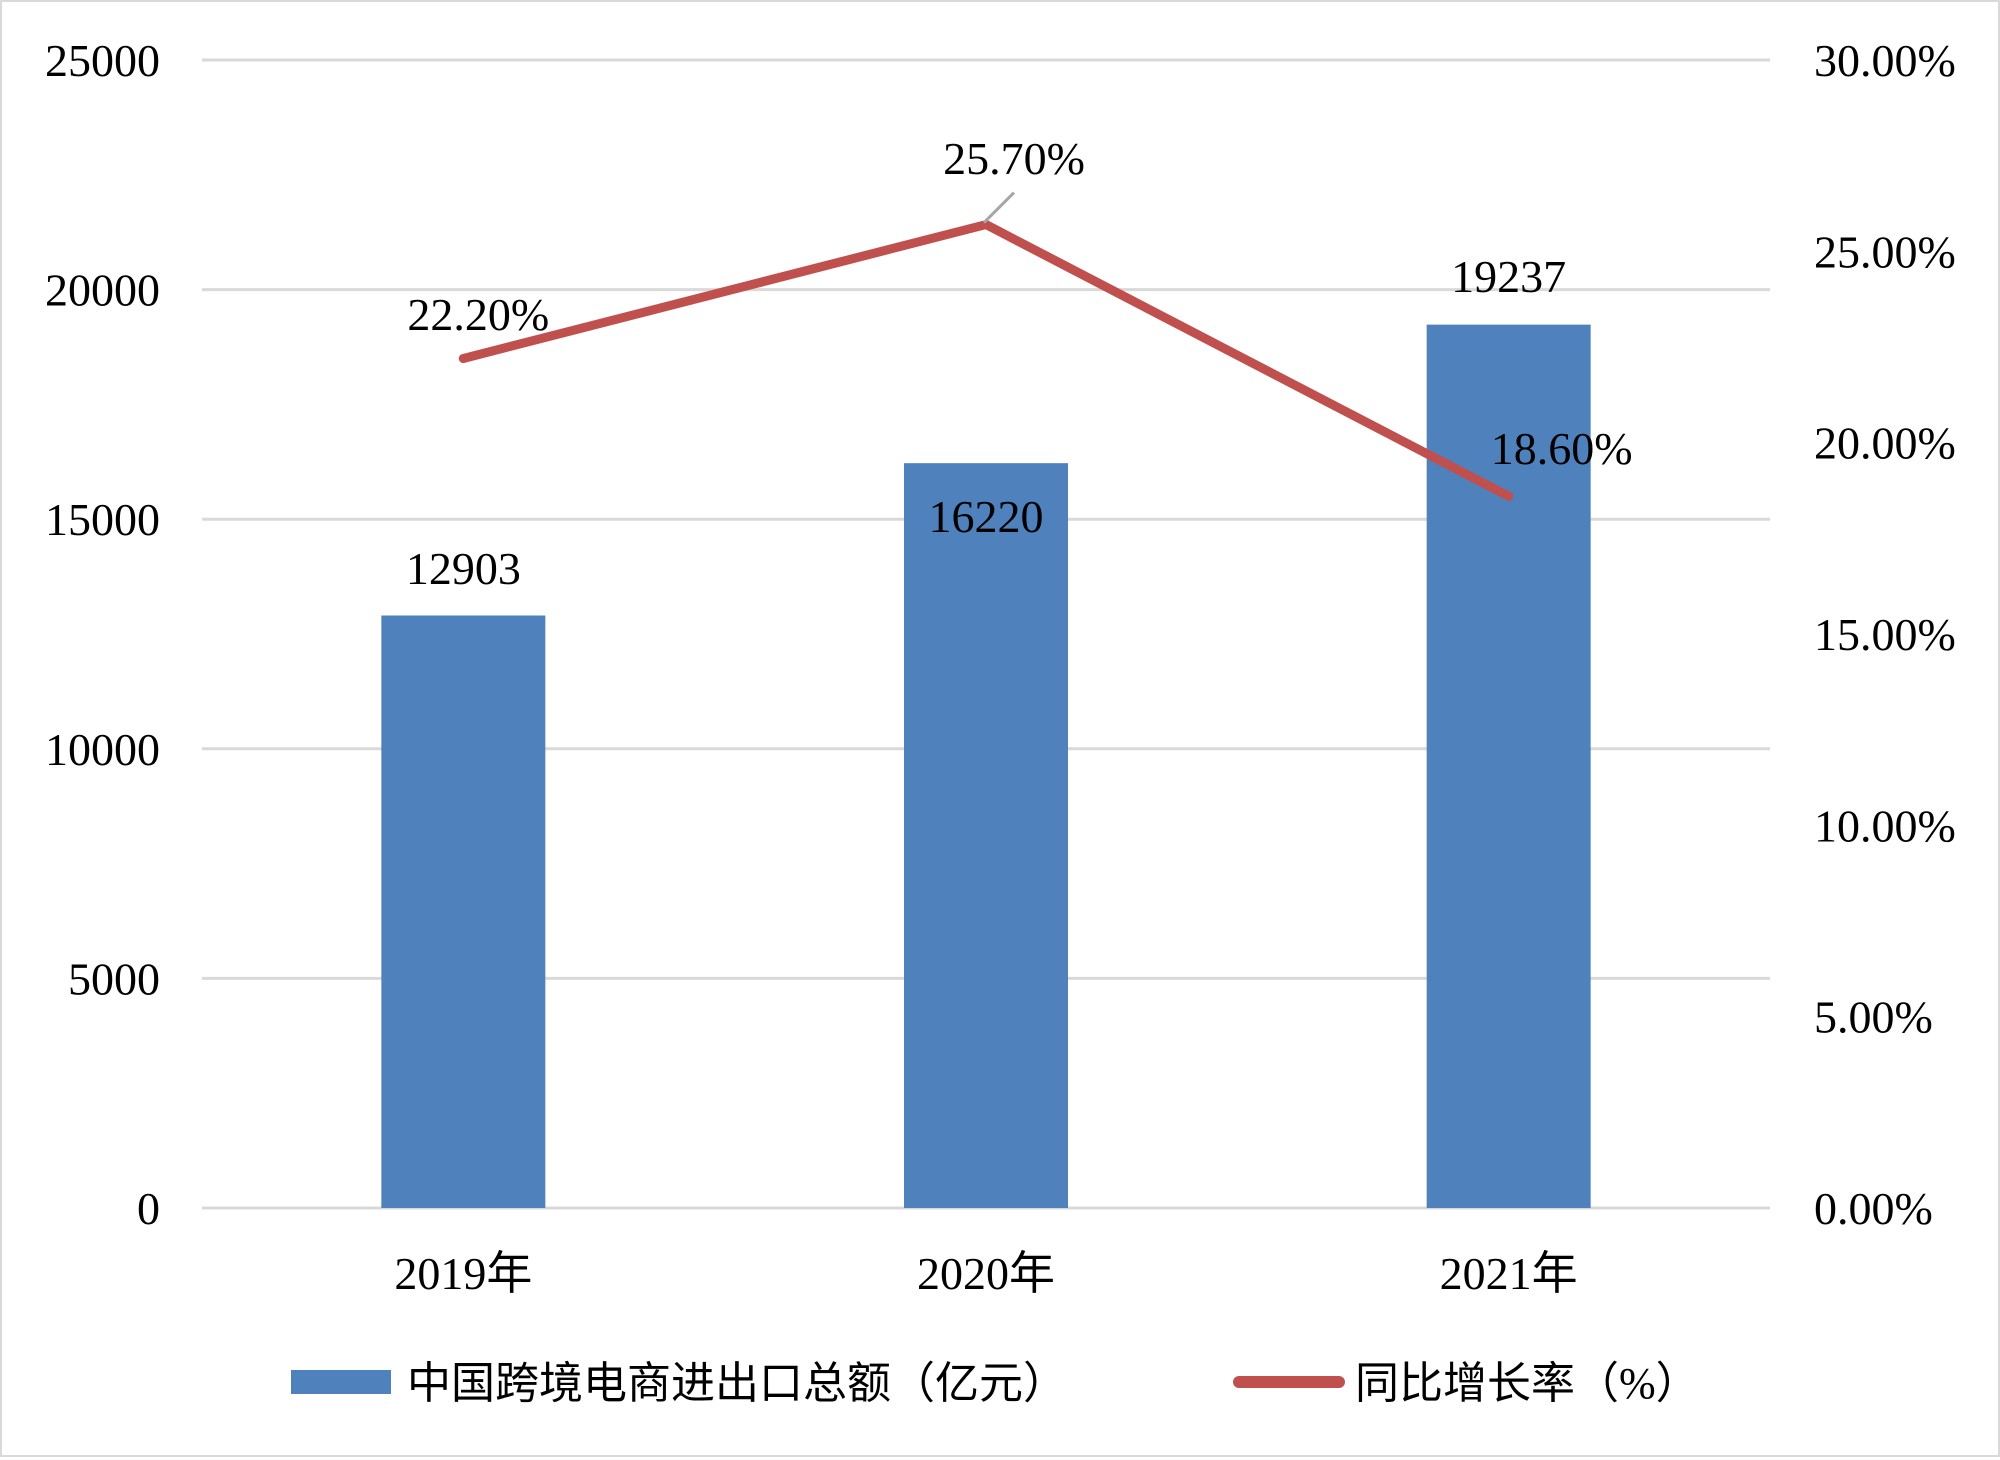 The image size is (2000, 1460). I want to click on right-tick-label: 20.00%, so click(1885, 443).